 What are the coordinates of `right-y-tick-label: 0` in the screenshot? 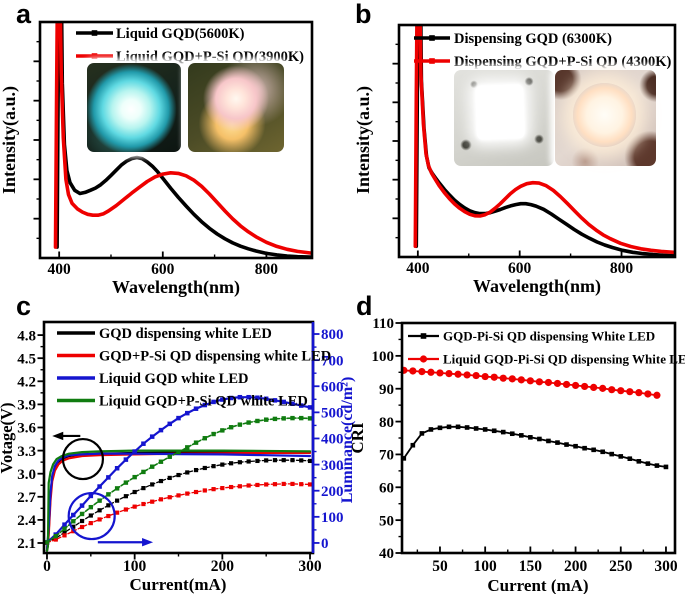 It's located at (325, 544).